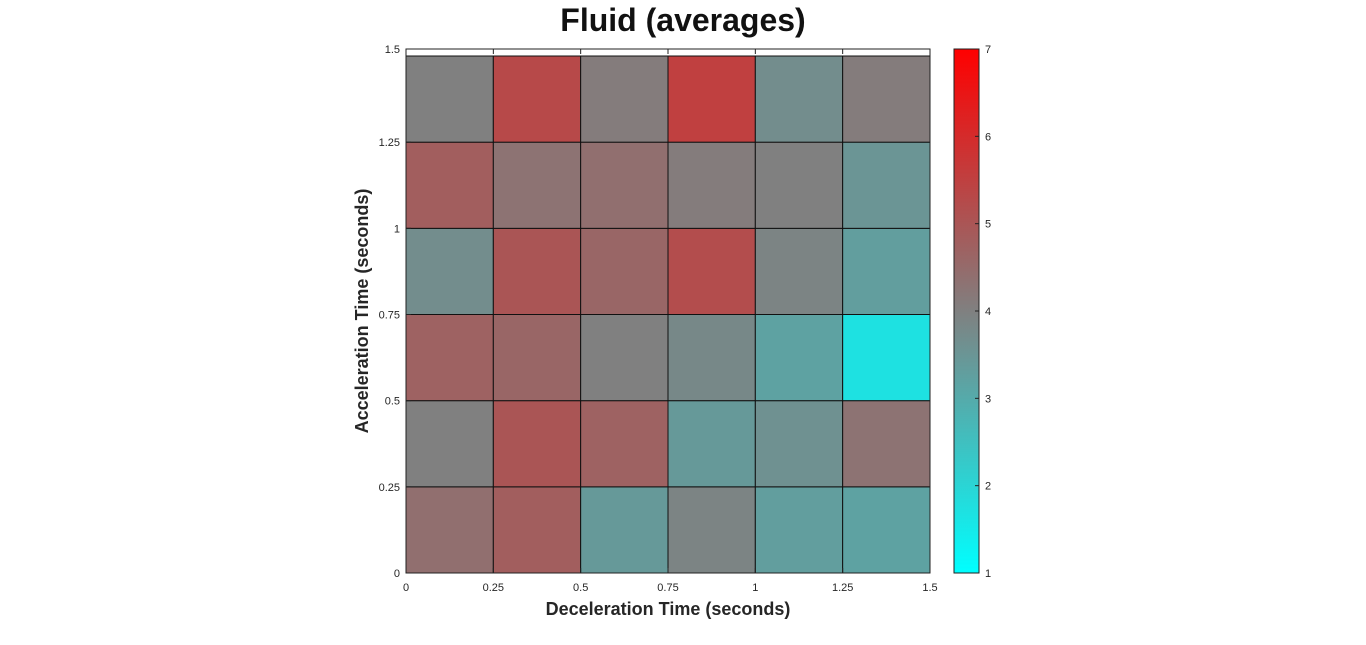 The width and height of the screenshot is (1366, 645). I want to click on x-axis-label: Deceleration Time (seconds), so click(668, 609).